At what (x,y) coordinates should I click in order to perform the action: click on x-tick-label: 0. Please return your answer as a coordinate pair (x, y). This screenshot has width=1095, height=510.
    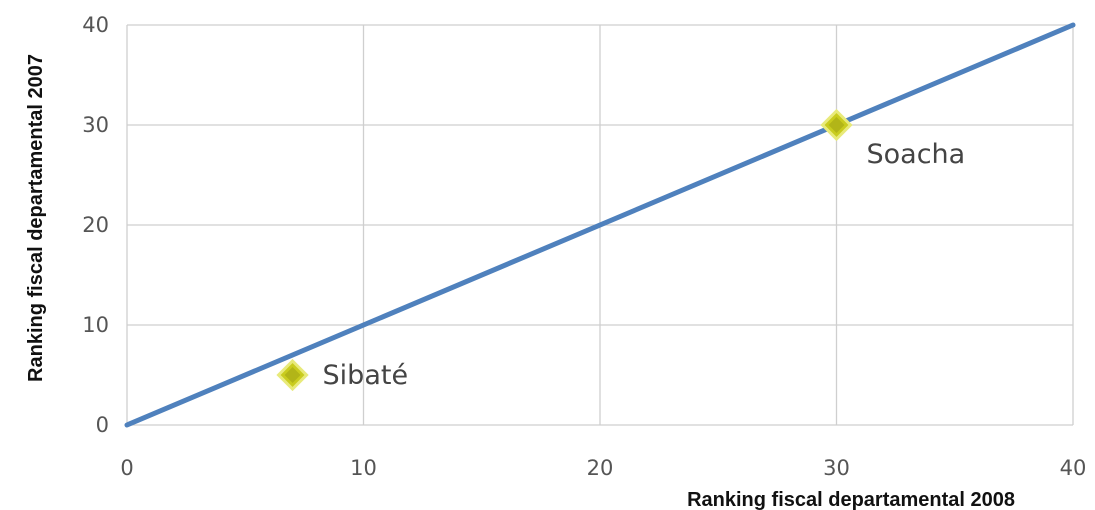
    Looking at the image, I should click on (126, 468).